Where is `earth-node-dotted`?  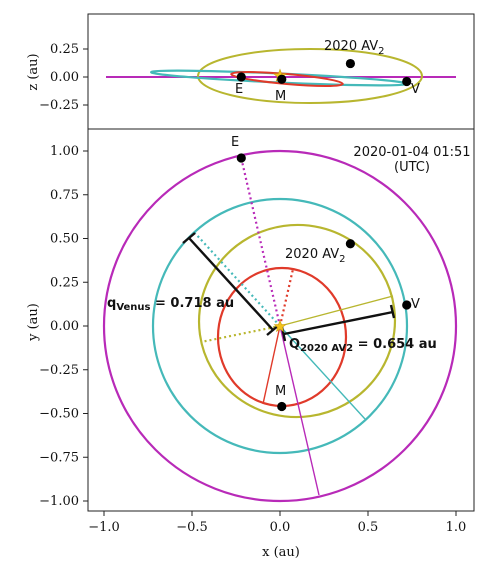
earth-node-dotted is located at coordinates (260, 241).